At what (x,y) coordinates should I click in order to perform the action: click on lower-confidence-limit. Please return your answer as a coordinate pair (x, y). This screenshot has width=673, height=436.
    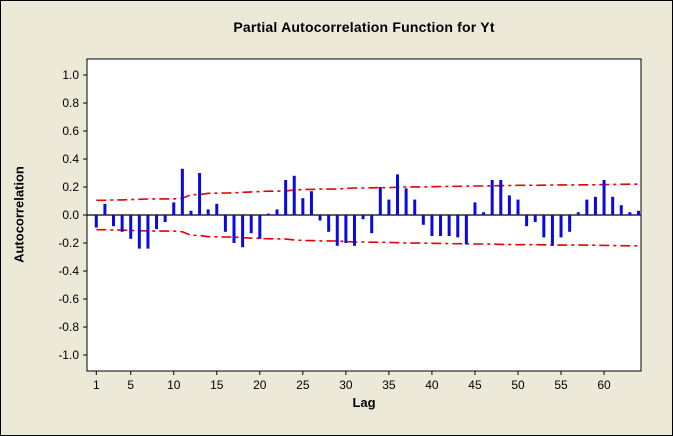
    Looking at the image, I should click on (367, 237).